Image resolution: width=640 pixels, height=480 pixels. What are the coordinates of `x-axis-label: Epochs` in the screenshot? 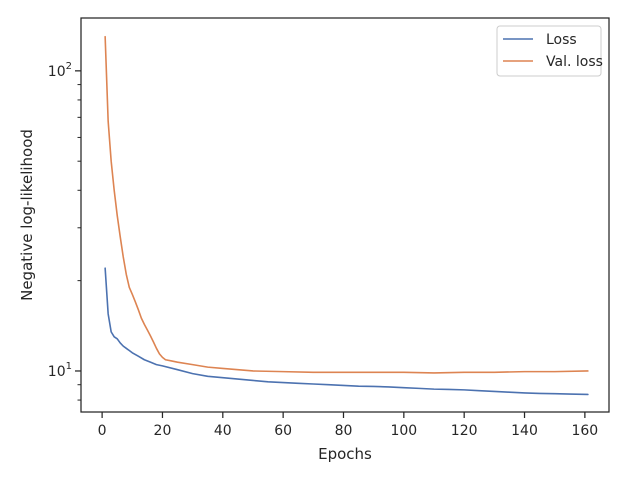 It's located at (345, 454).